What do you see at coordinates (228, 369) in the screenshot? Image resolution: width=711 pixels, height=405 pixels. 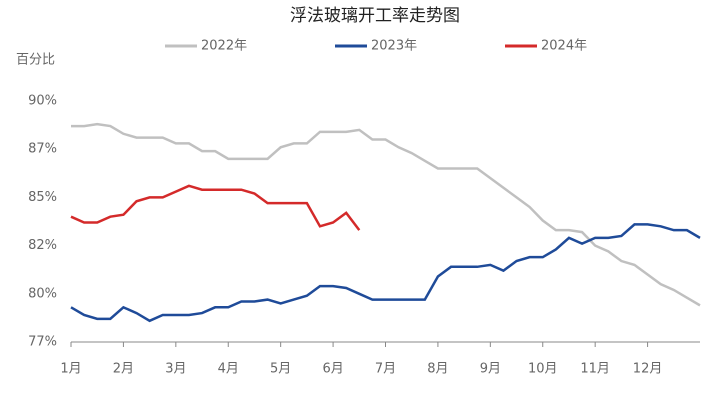 I see `x-tick-label: 4月` at bounding box center [228, 369].